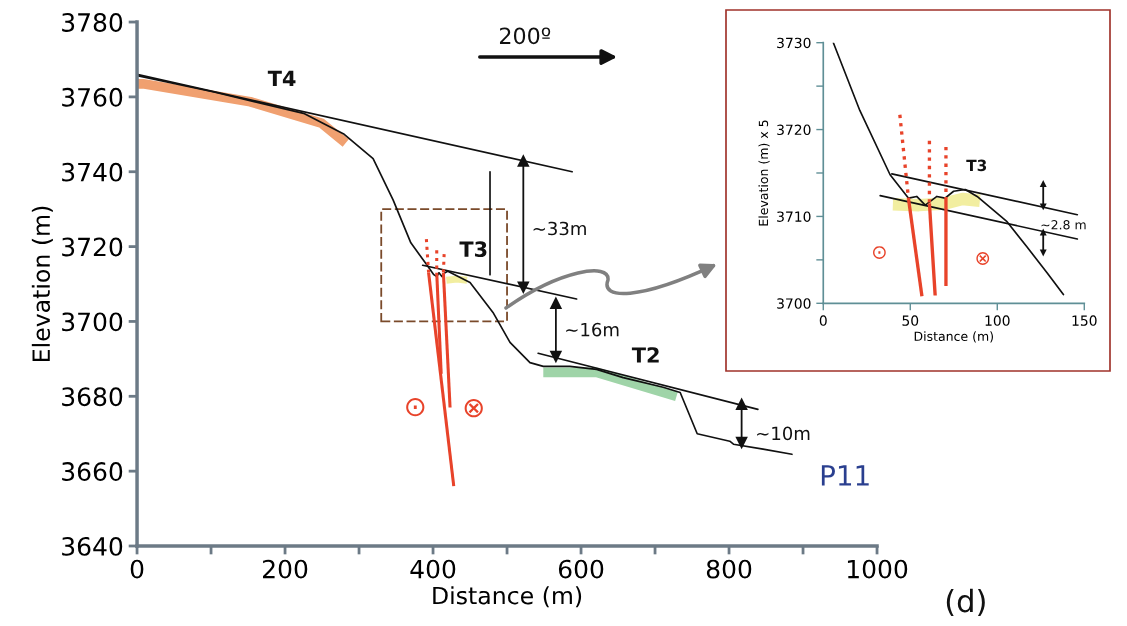 The height and width of the screenshot is (626, 1127). I want to click on y-tick-label: 3710, so click(794, 216).